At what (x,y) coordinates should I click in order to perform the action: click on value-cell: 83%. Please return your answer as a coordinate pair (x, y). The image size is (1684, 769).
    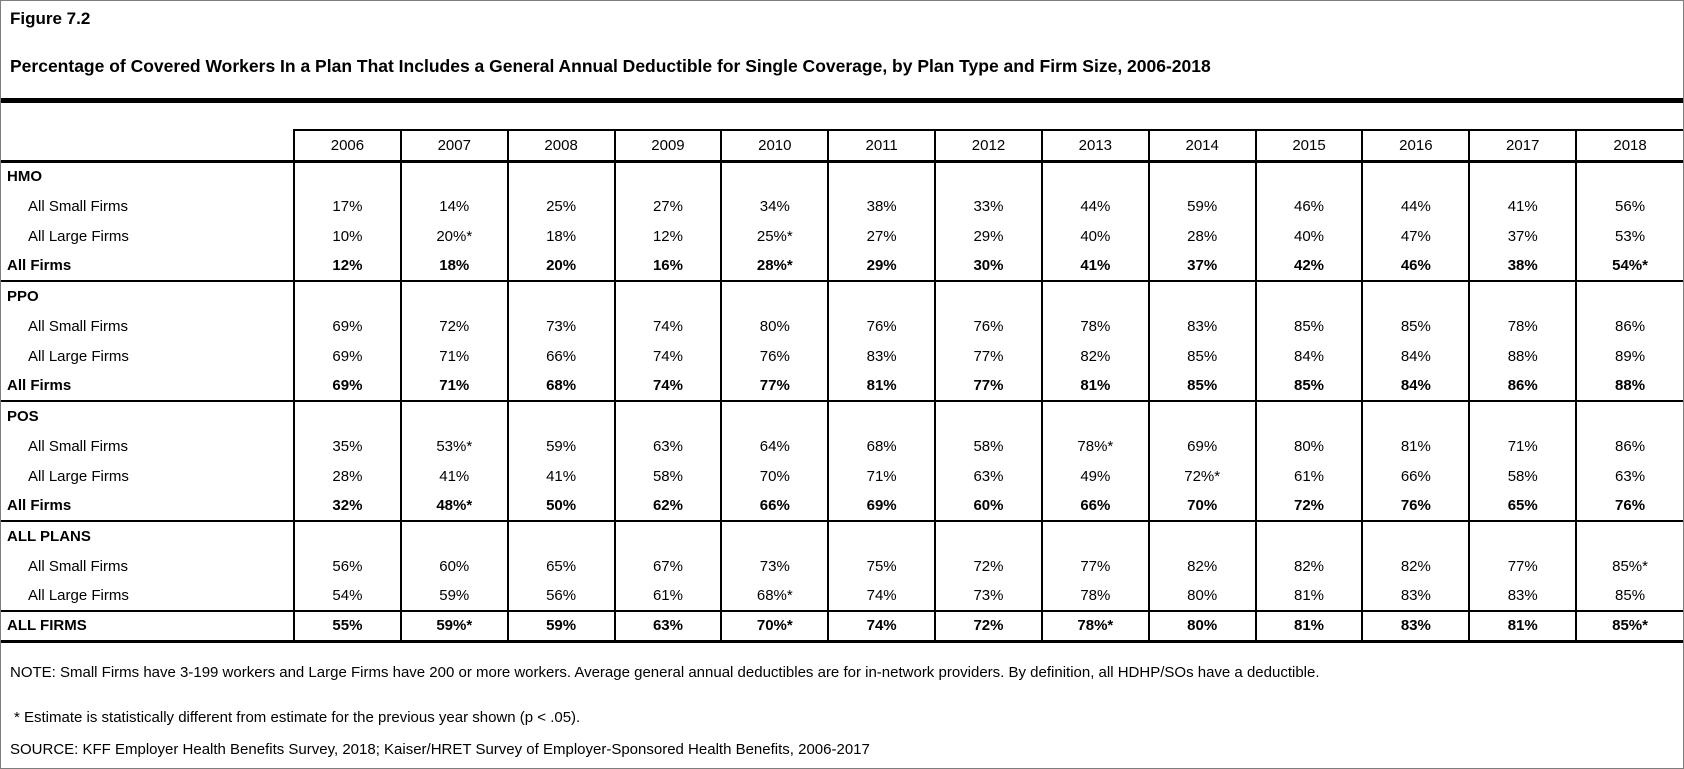
    Looking at the image, I should click on (1201, 326).